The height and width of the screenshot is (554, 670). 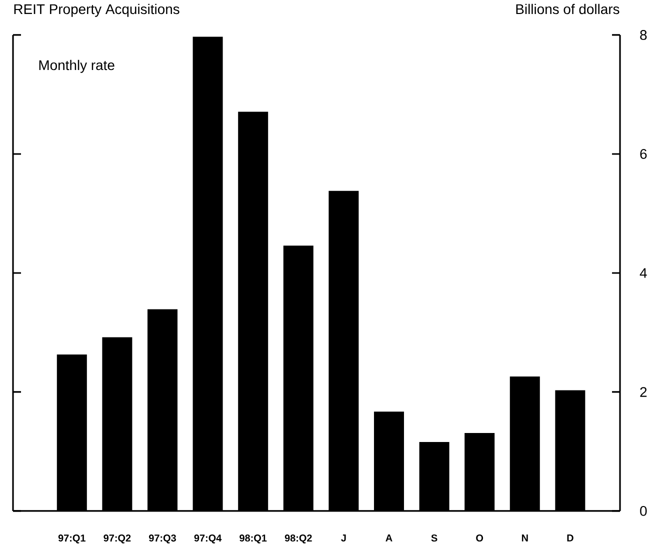 What do you see at coordinates (72, 539) in the screenshot?
I see `x-tick-label: 97:Q1` at bounding box center [72, 539].